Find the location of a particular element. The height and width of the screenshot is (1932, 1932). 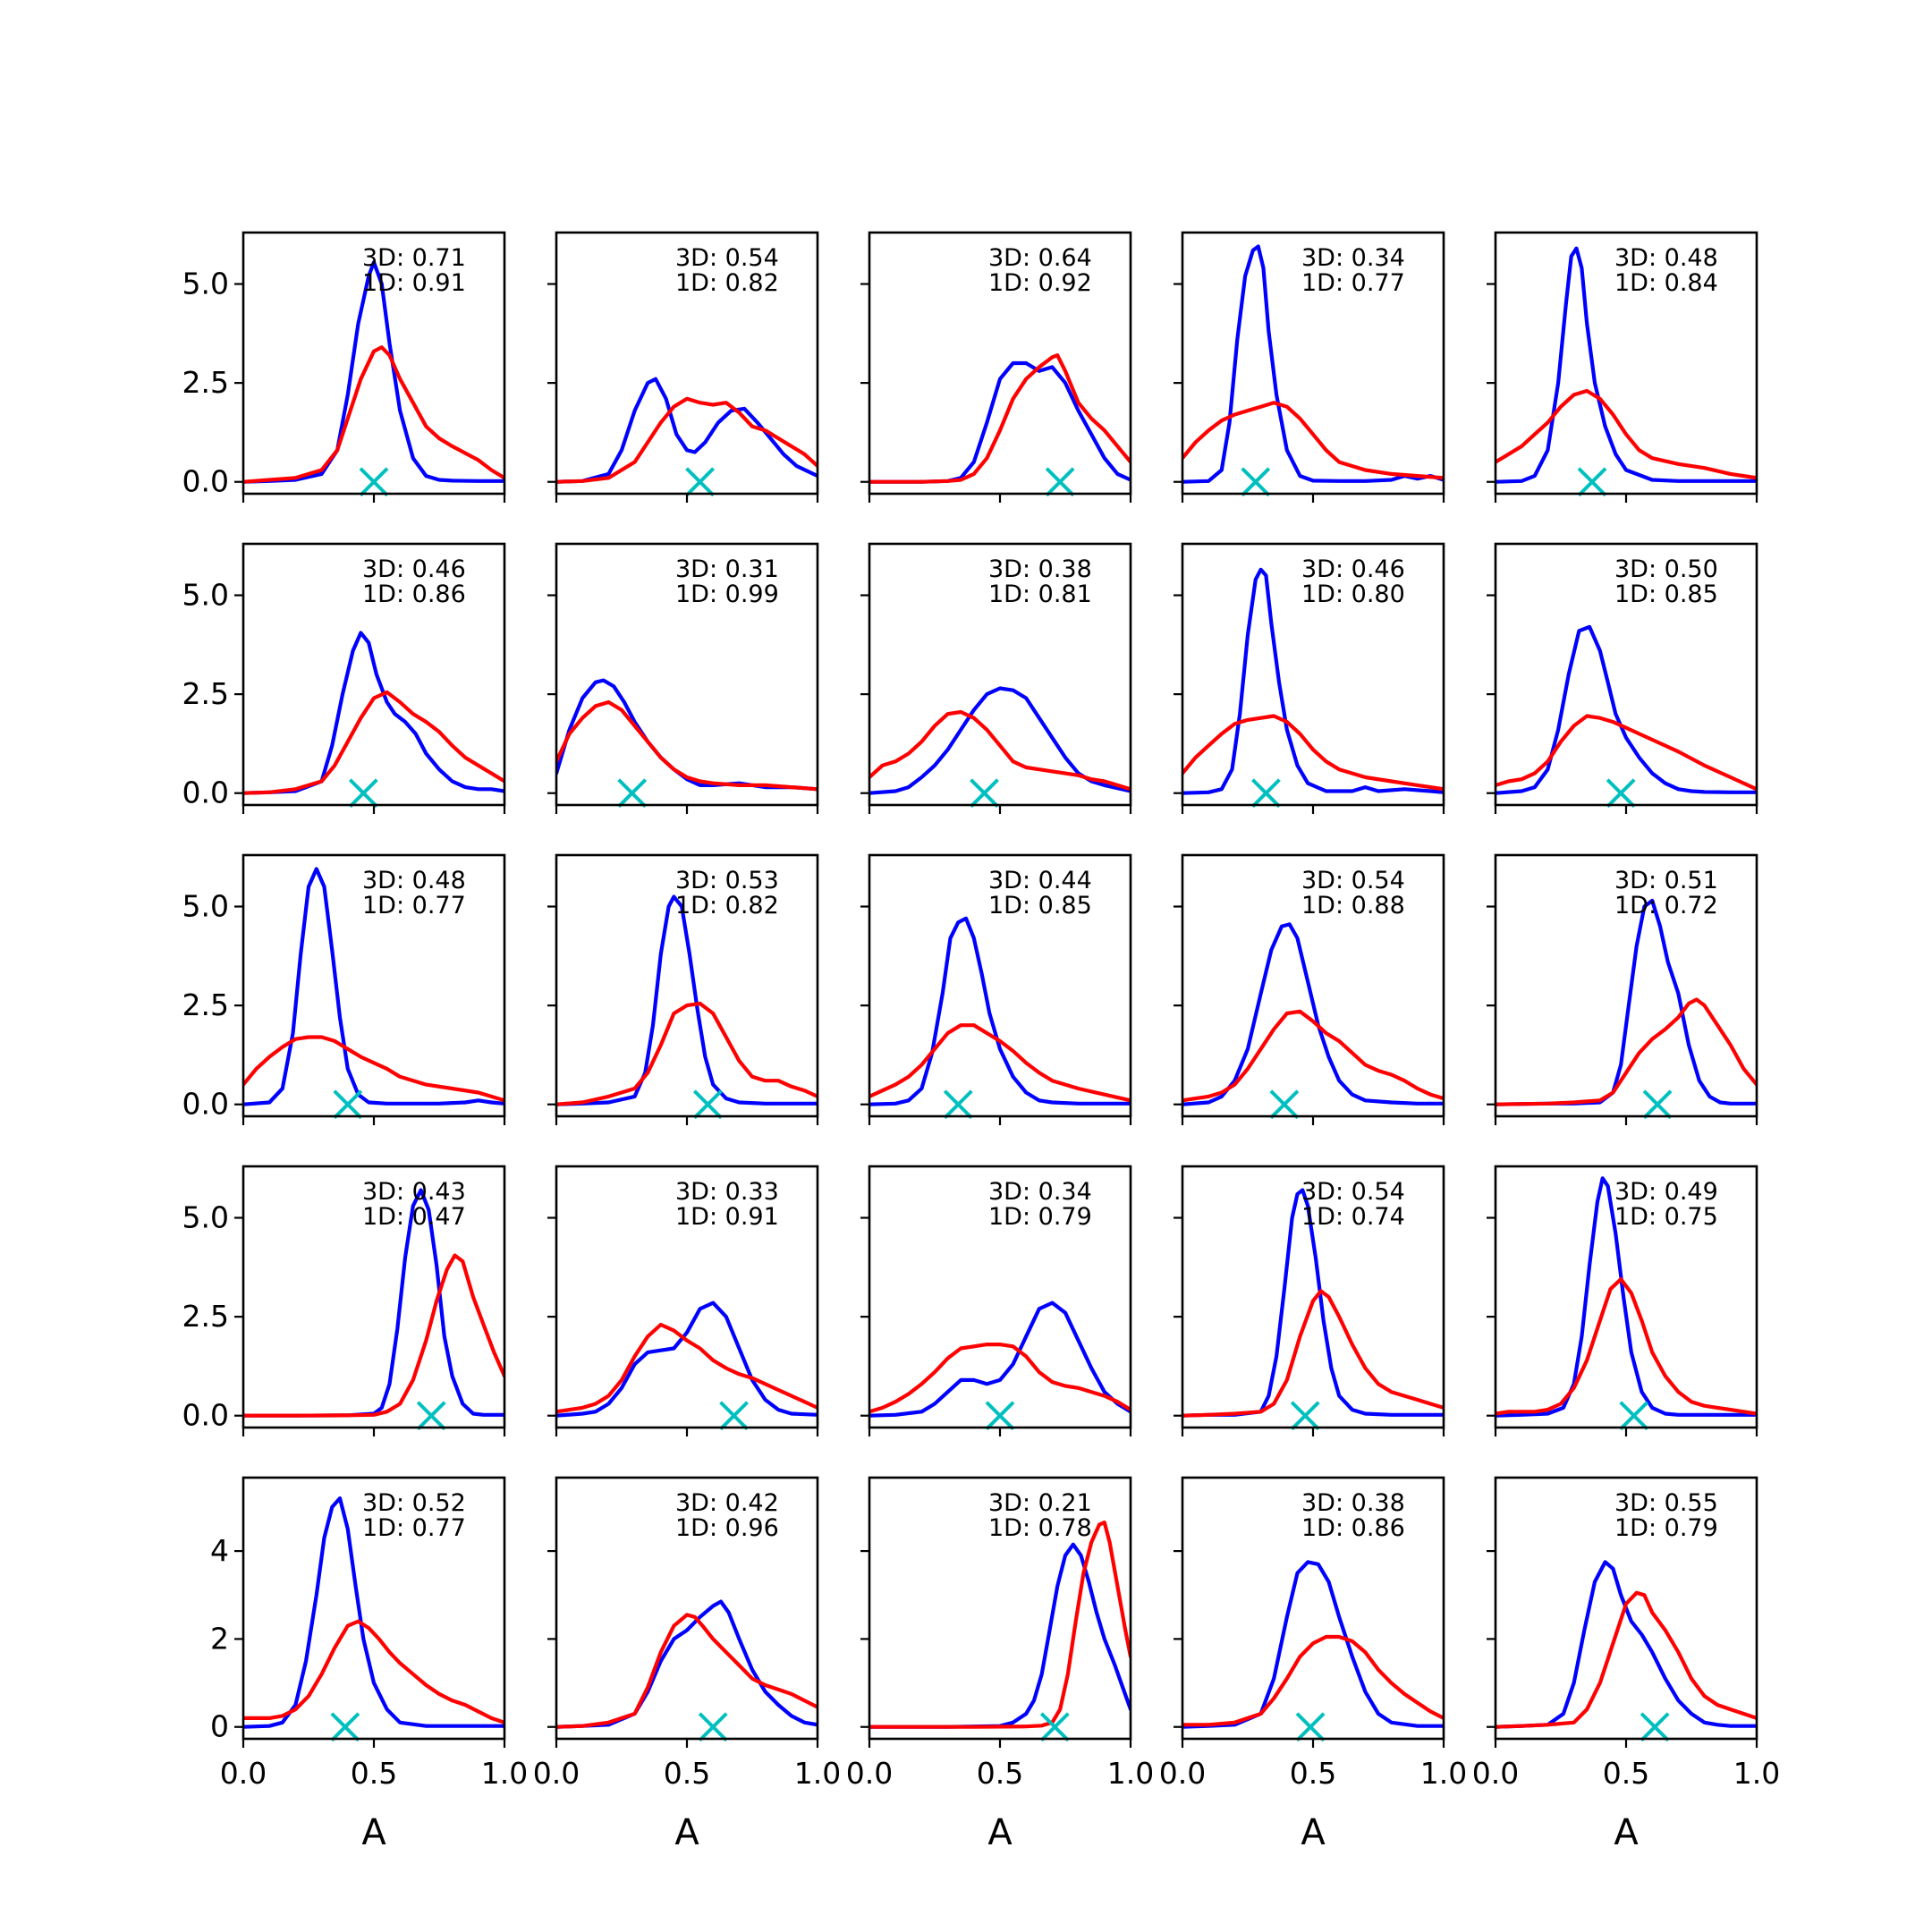

y-tick-label: 4 is located at coordinates (219, 1550).